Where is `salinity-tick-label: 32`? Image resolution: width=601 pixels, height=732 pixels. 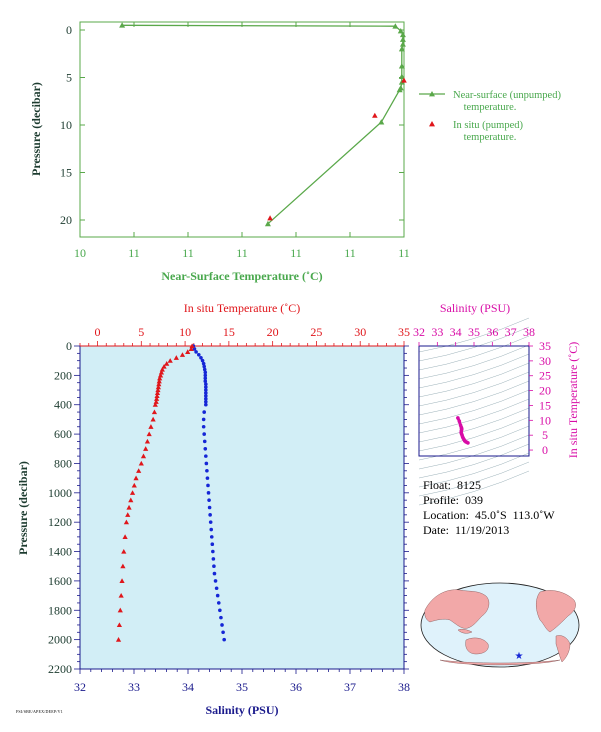
salinity-tick-label: 32 is located at coordinates (80, 687).